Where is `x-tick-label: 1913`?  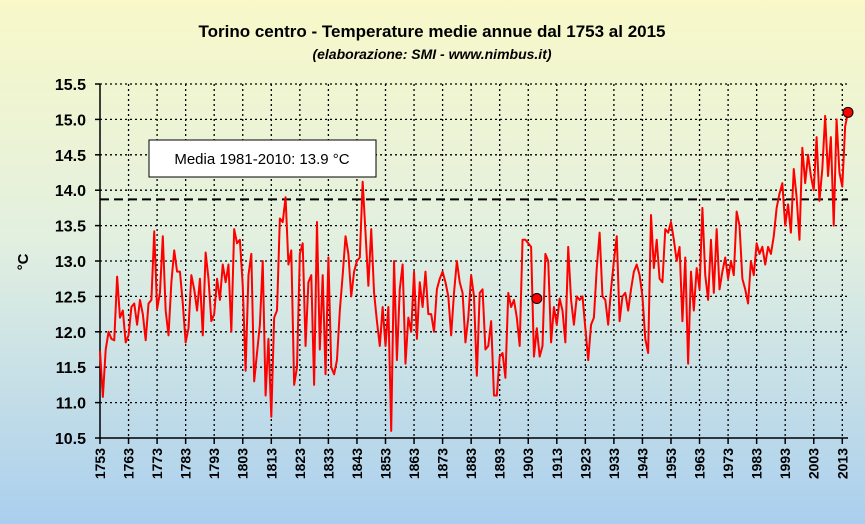
x-tick-label: 1913 is located at coordinates (557, 463).